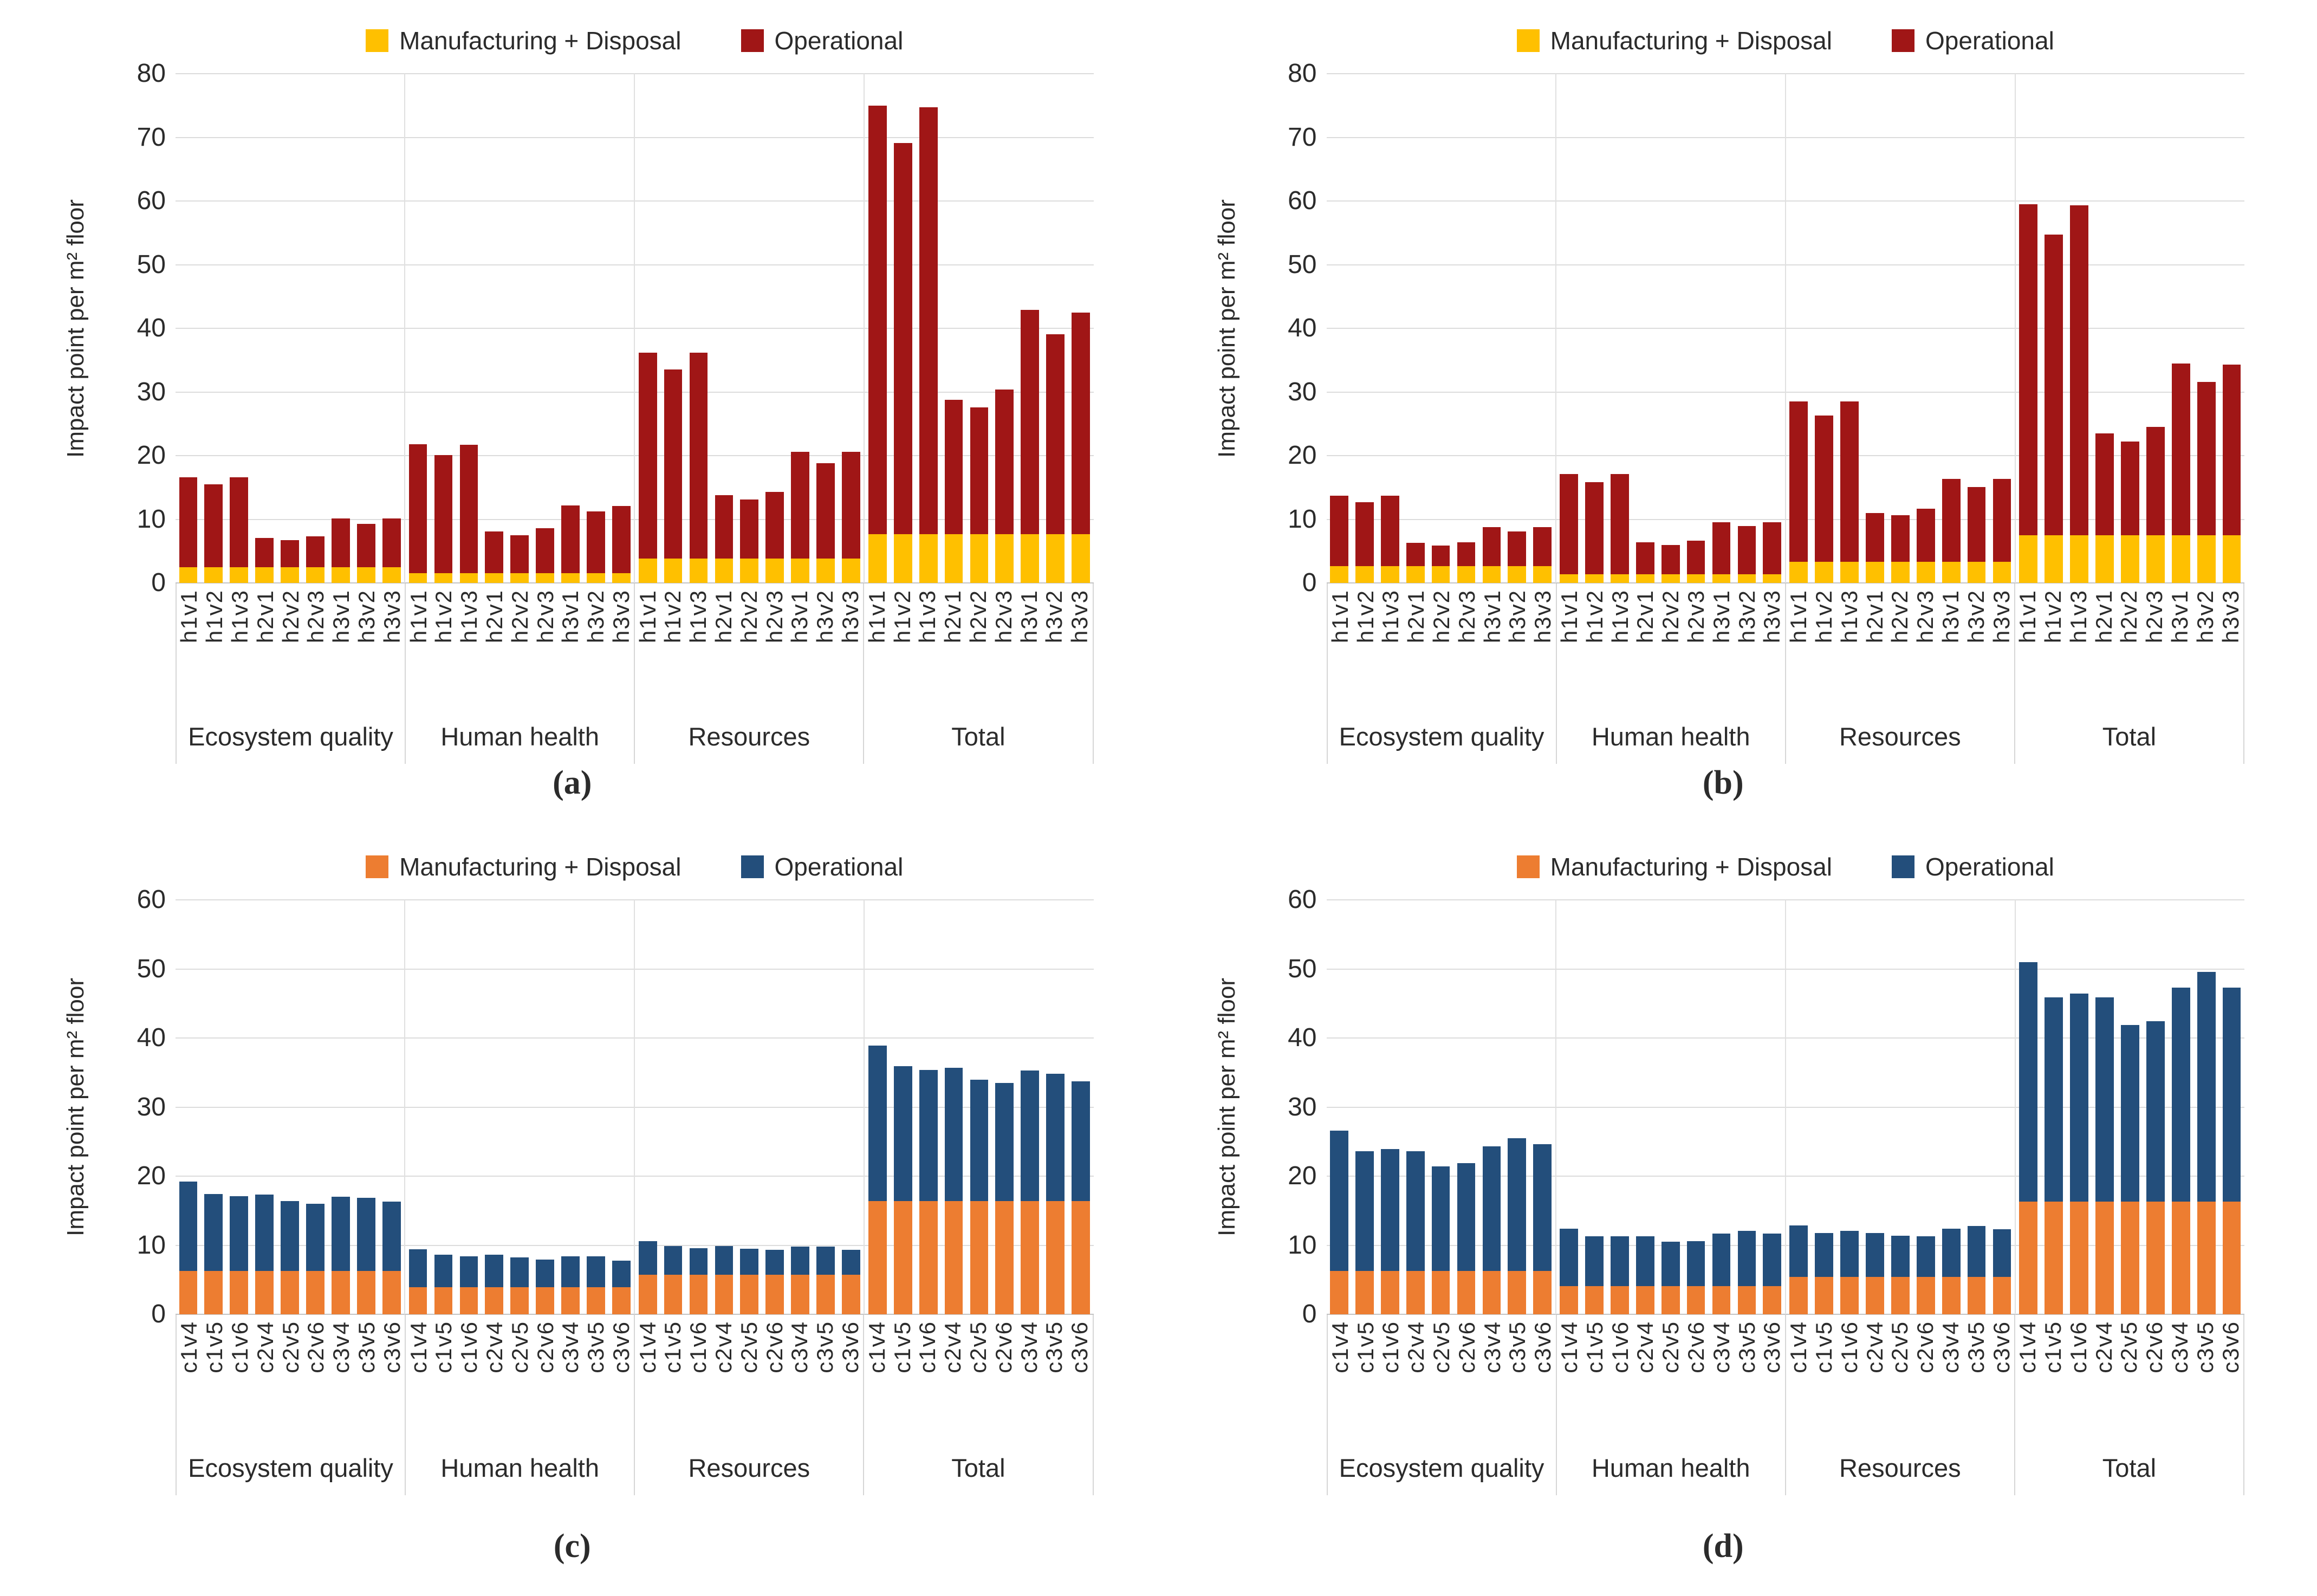 The width and height of the screenshot is (2317, 1596). I want to click on x-label-slot: c2v5, so click(2129, 1379).